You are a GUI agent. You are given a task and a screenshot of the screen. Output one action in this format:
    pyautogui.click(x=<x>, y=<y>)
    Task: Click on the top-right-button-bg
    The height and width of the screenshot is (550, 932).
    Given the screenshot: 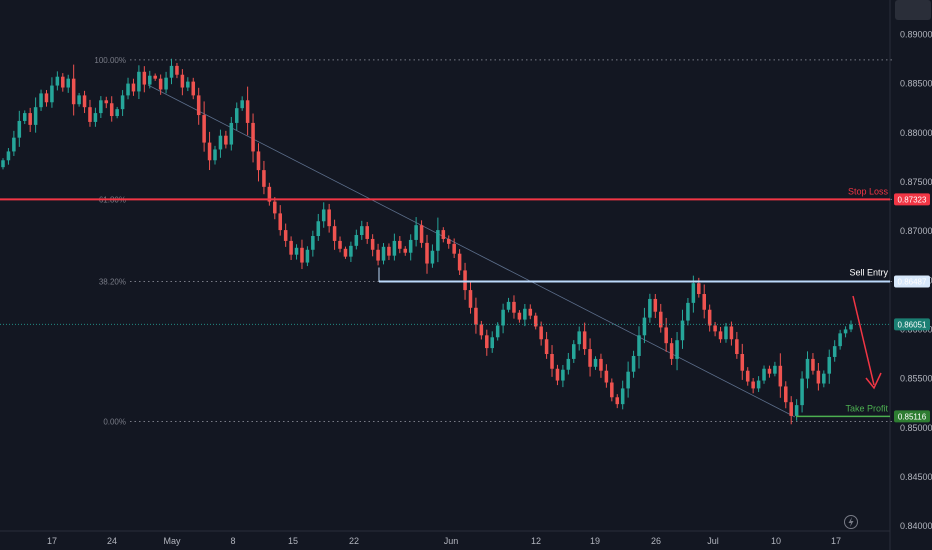 What is the action you would take?
    pyautogui.click(x=913, y=10)
    